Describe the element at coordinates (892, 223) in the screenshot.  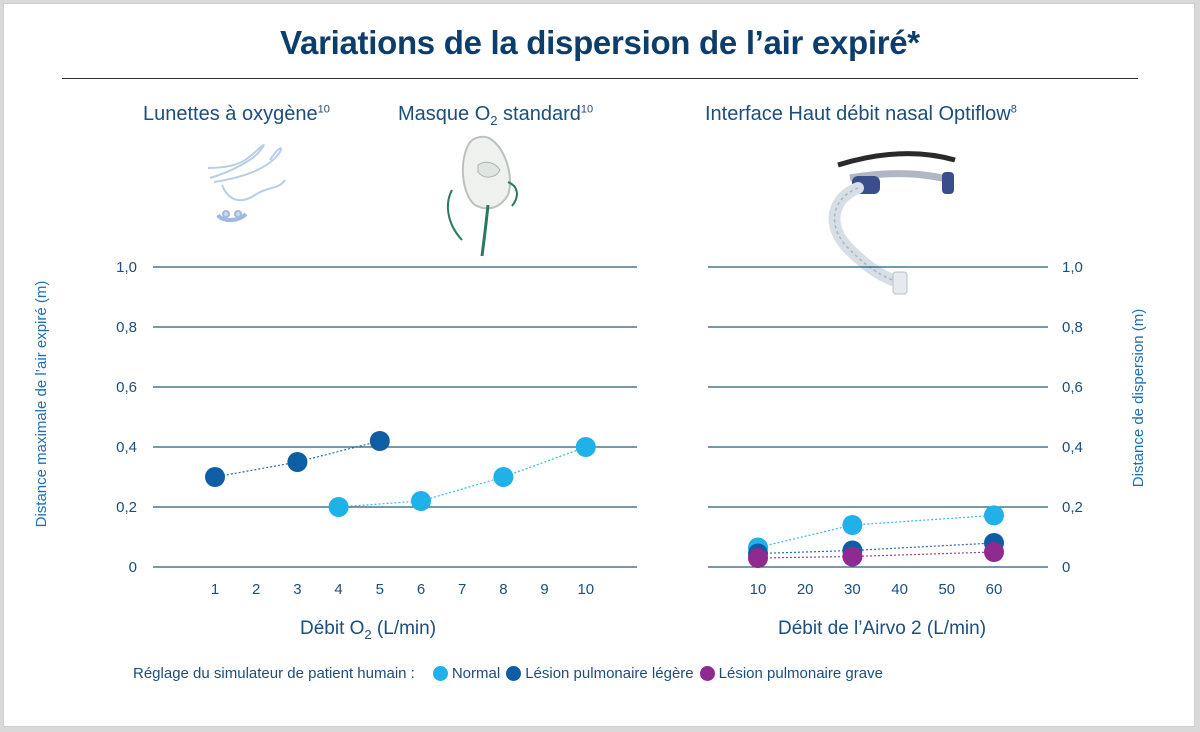
I see `optiflow-illustration` at that location.